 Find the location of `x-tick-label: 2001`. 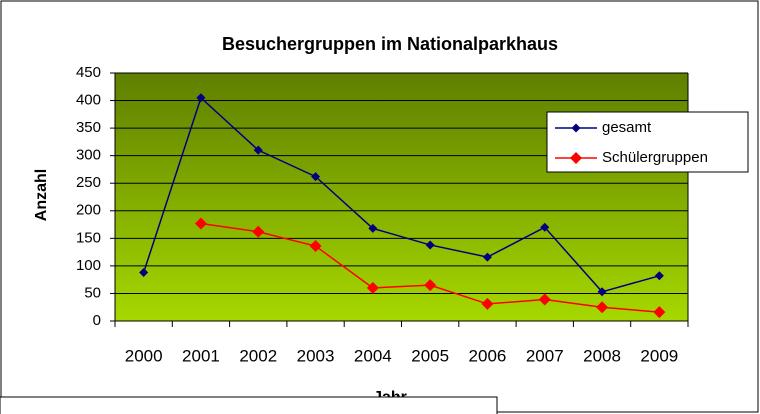

x-tick-label: 2001 is located at coordinates (201, 355).